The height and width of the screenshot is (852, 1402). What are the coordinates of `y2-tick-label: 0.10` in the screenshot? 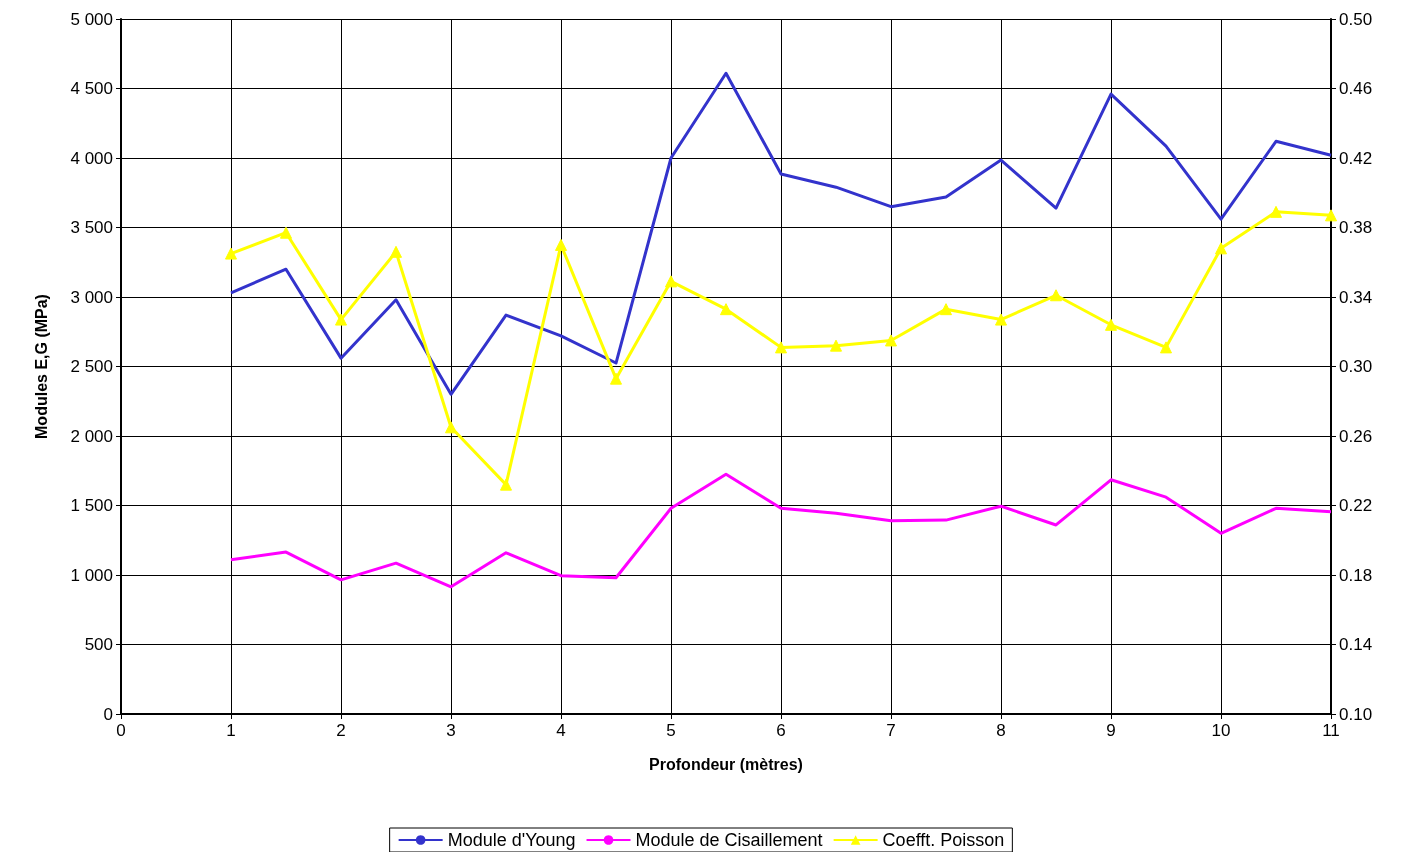 It's located at (1356, 714).